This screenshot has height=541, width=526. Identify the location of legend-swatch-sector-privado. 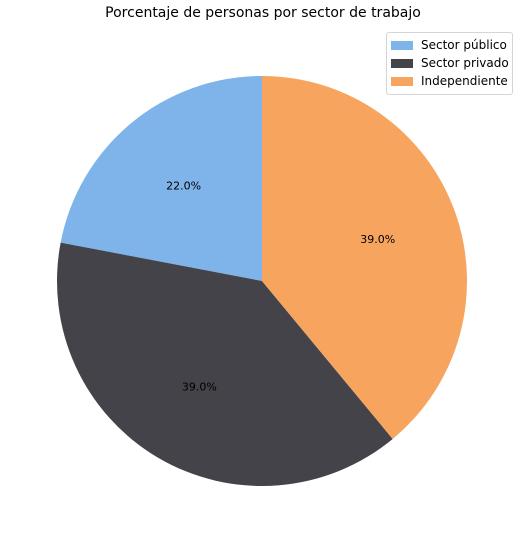
(402, 63).